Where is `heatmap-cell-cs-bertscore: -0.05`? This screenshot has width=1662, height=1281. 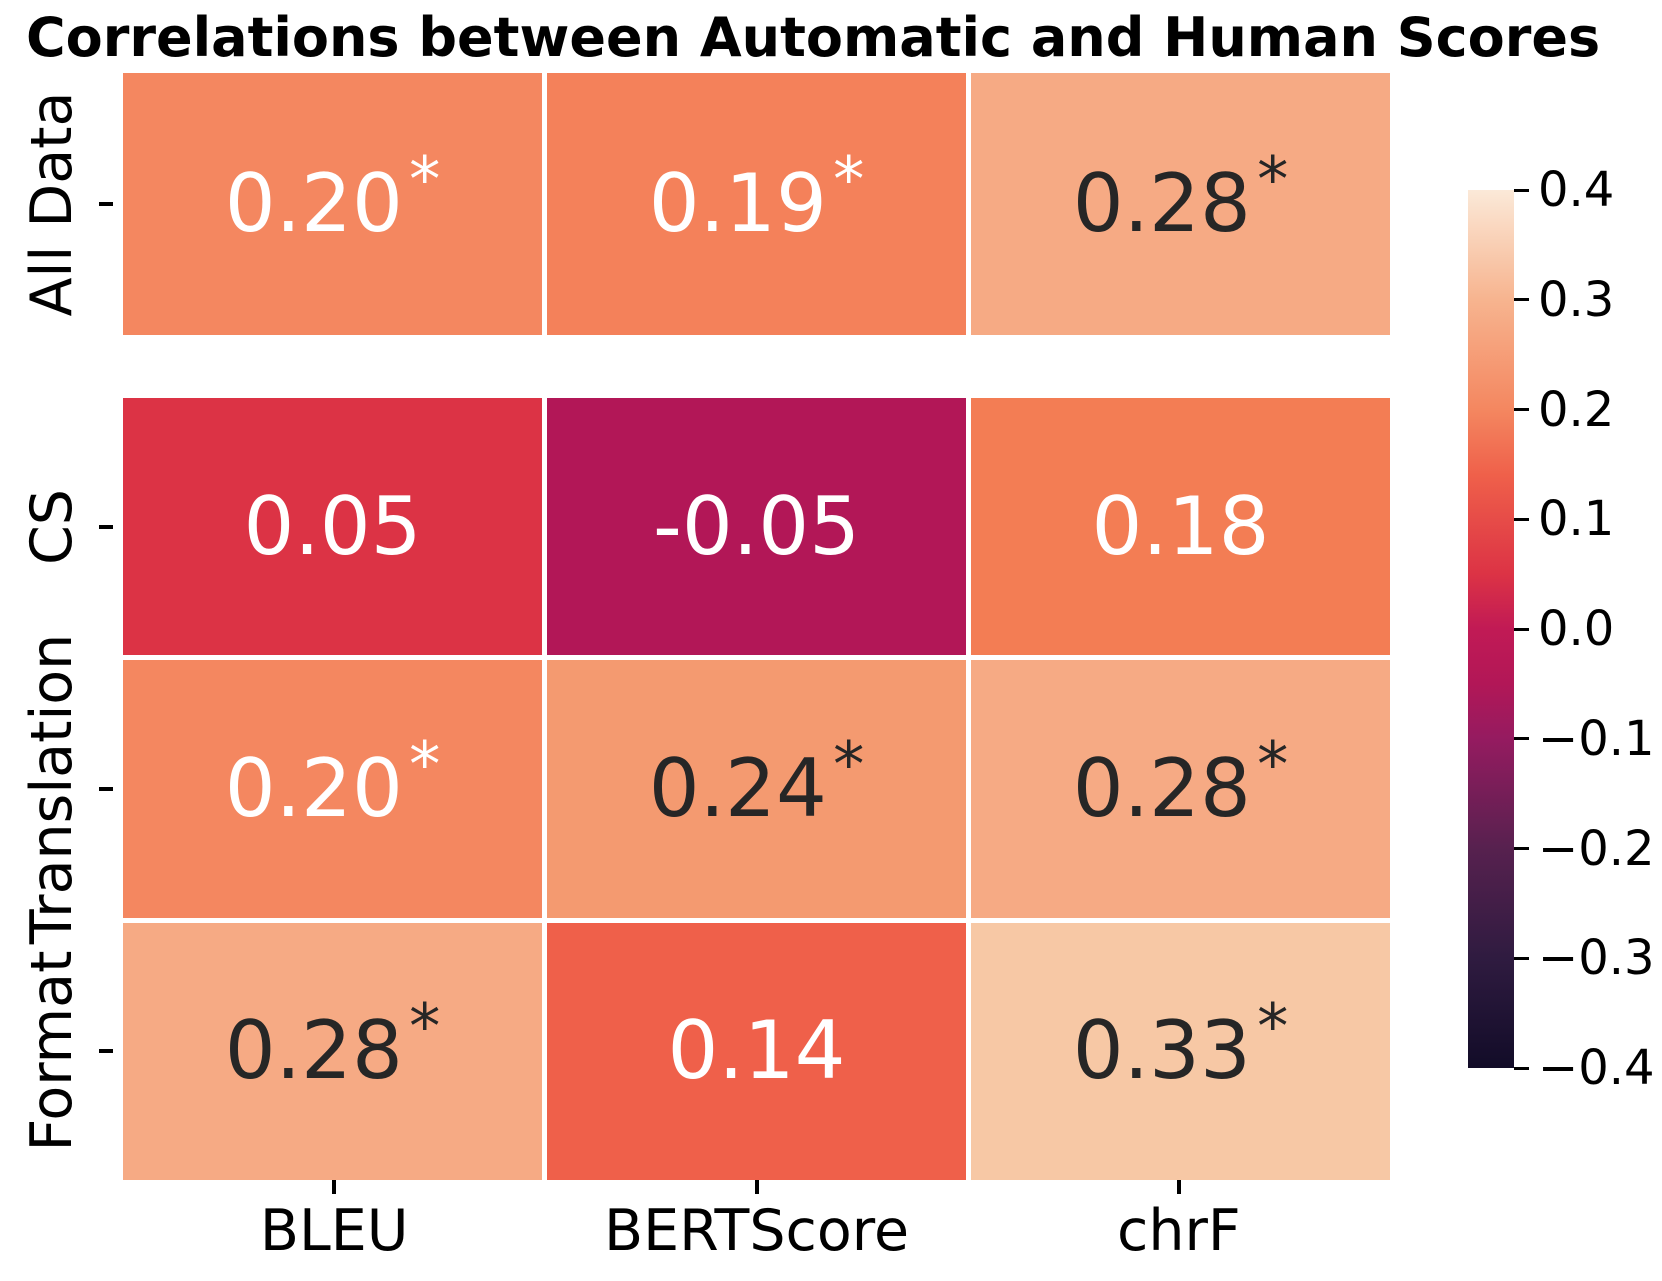
heatmap-cell-cs-bertscore: -0.05 is located at coordinates (756, 527).